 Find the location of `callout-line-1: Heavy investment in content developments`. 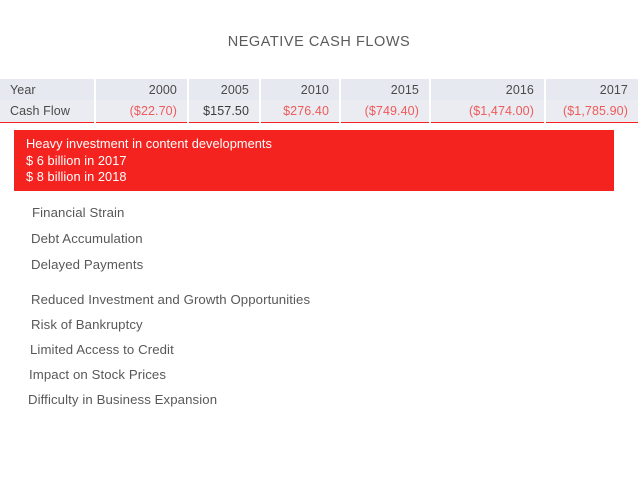

callout-line-1: Heavy investment in content developments is located at coordinates (149, 143).